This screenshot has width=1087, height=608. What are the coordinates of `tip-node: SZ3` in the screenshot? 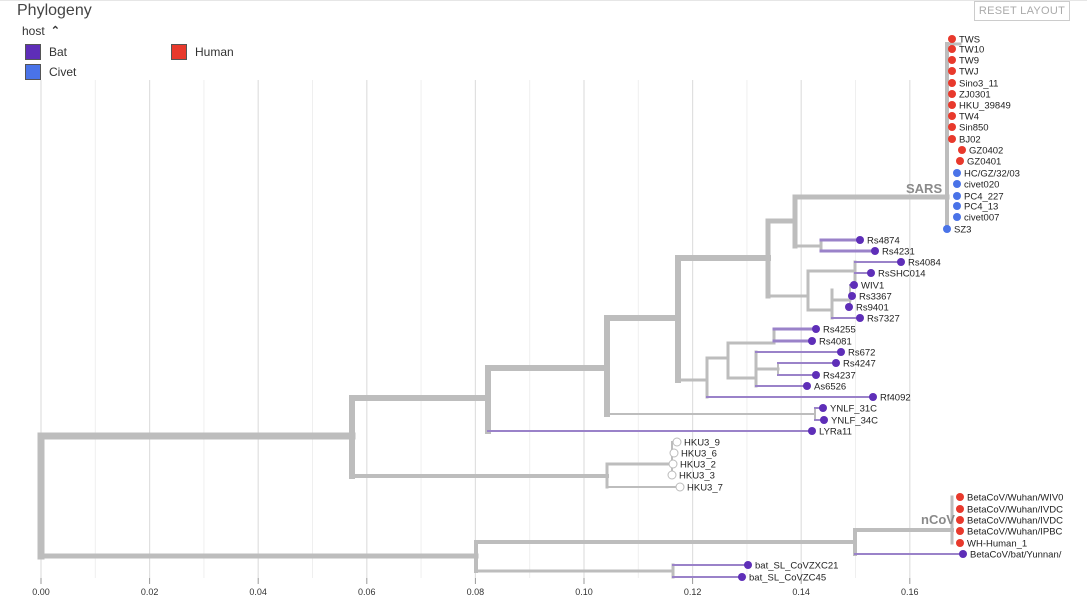 It's located at (957, 230).